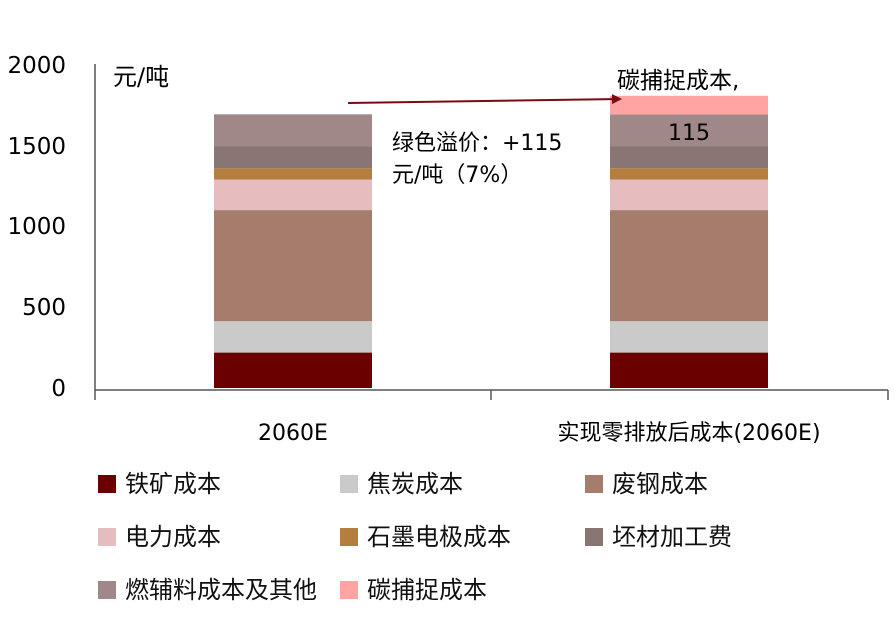 The width and height of the screenshot is (894, 623). I want to click on y-unit-label: 元/吨, so click(141, 77).